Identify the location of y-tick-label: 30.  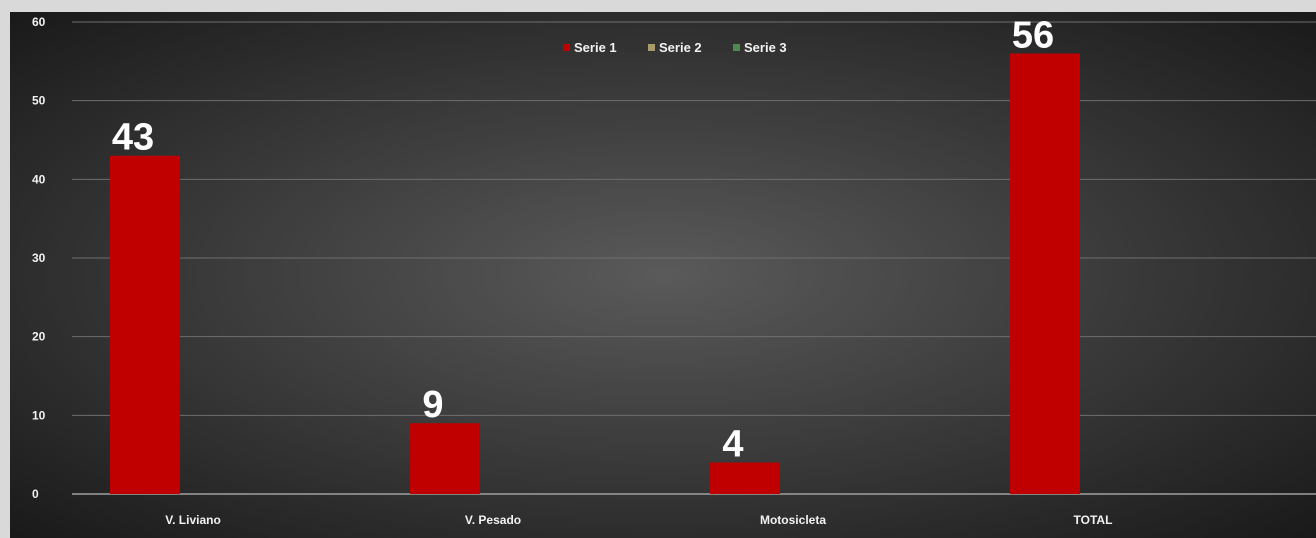
(39, 258).